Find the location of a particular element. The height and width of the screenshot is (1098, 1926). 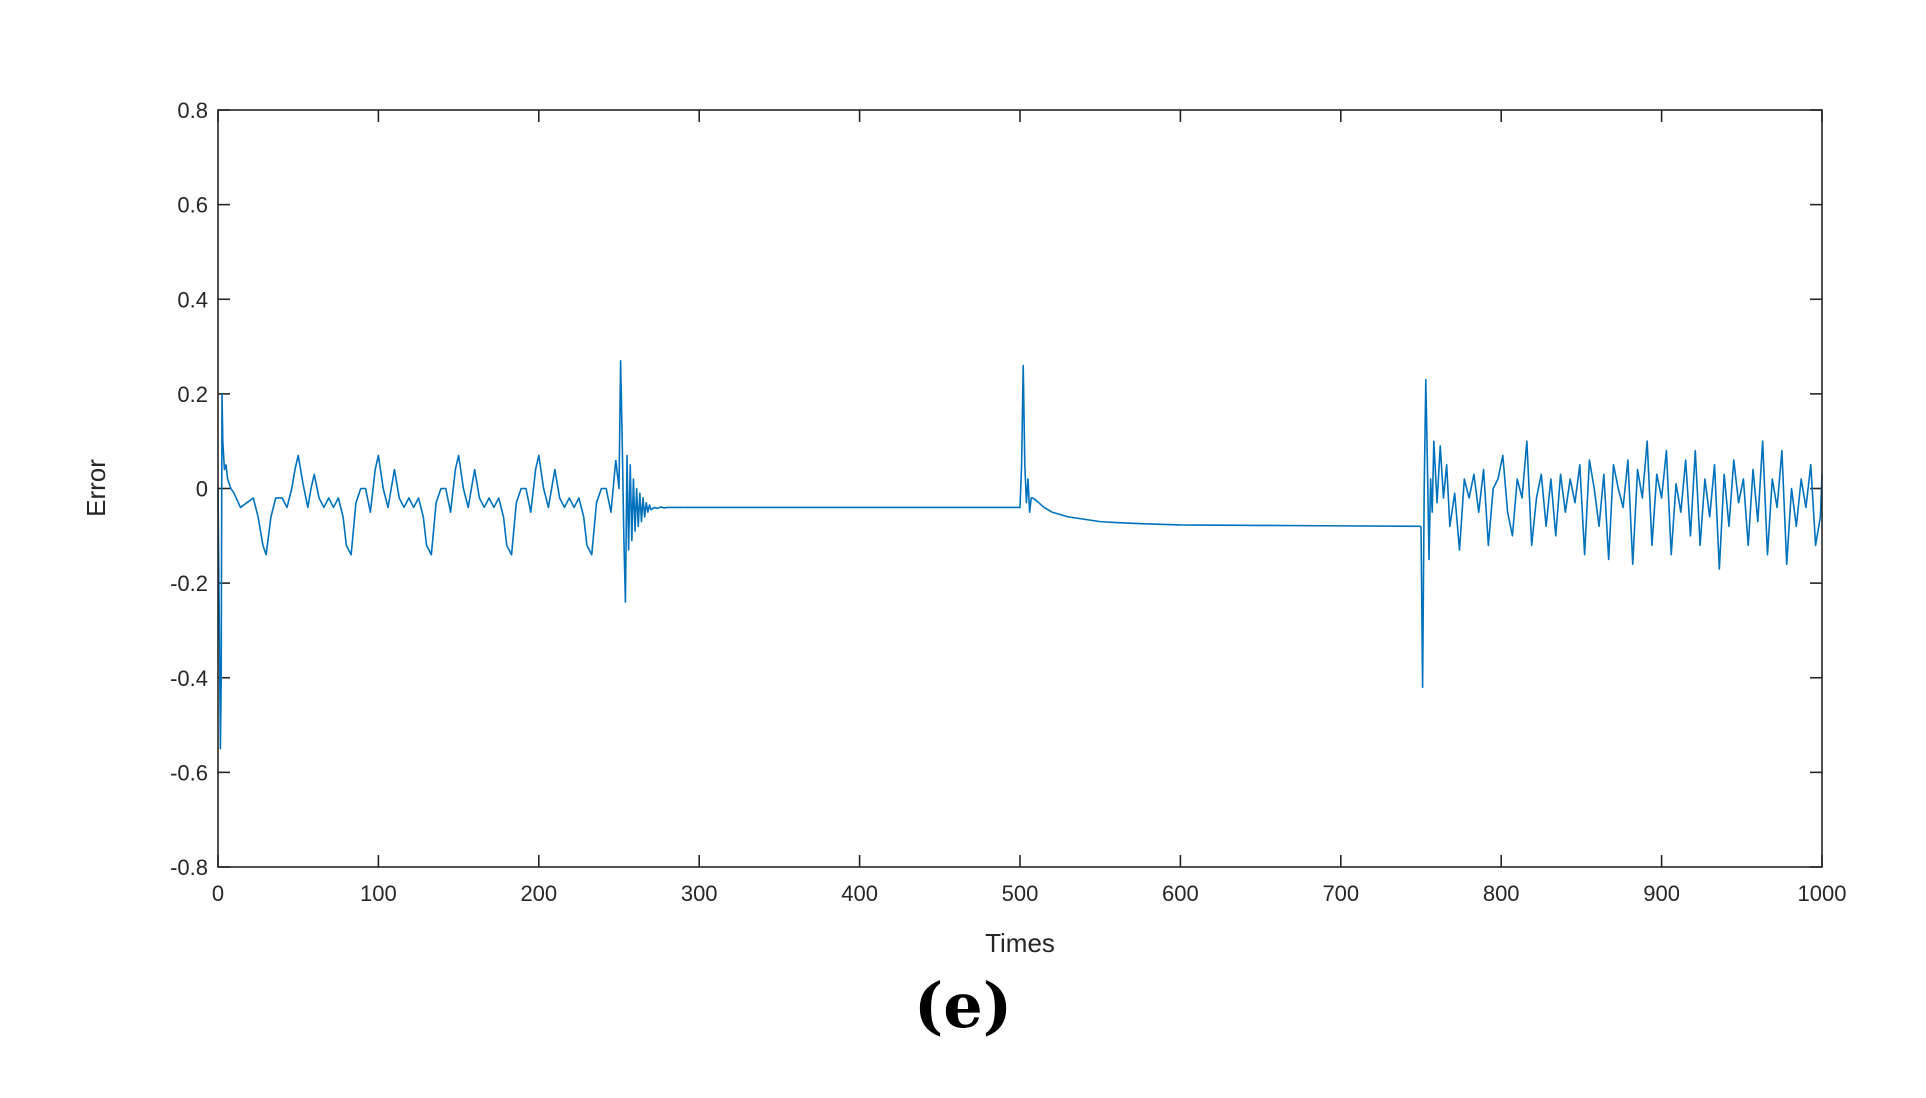

y-tick-label: -0.8 is located at coordinates (189, 867).